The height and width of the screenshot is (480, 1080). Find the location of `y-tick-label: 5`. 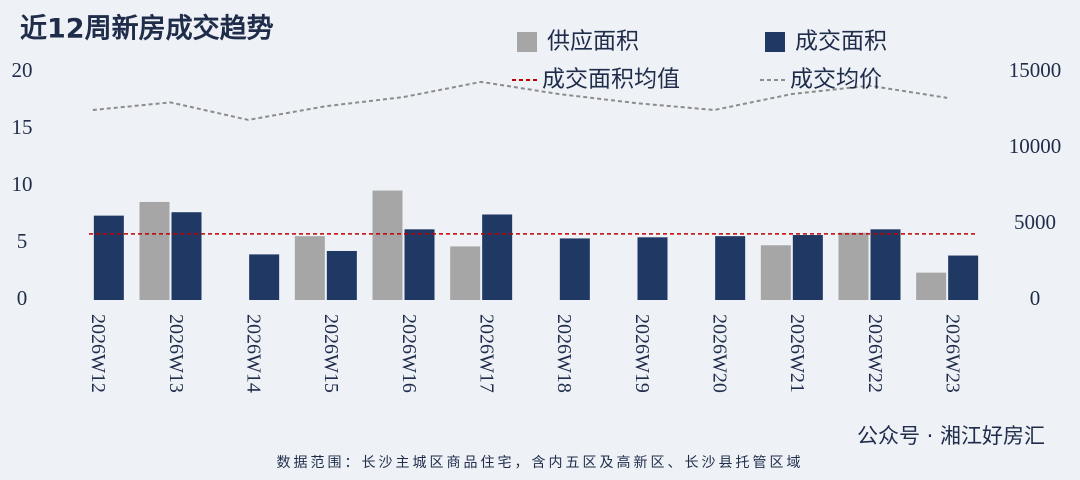

y-tick-label: 5 is located at coordinates (22, 241).